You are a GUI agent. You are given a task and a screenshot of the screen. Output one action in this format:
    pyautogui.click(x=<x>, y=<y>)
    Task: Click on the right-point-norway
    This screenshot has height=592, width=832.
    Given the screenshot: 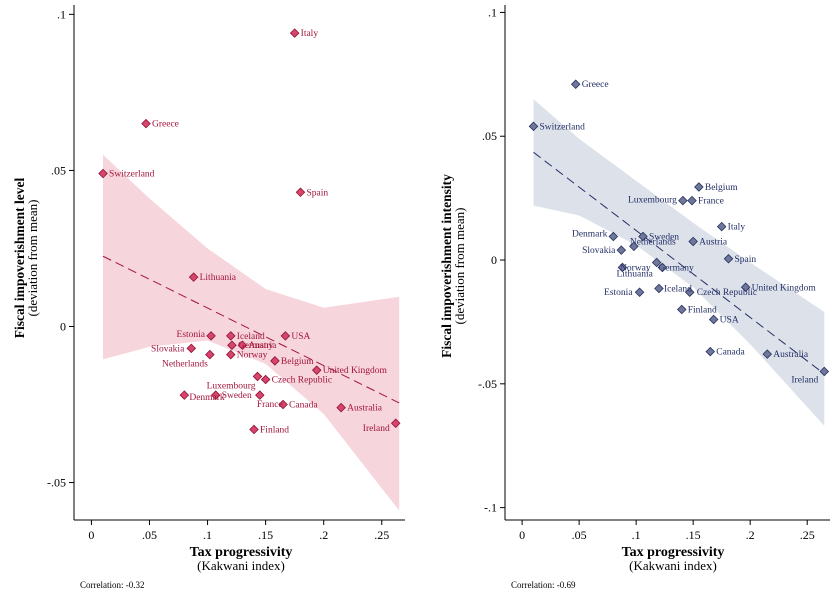 What is the action you would take?
    pyautogui.click(x=656, y=262)
    